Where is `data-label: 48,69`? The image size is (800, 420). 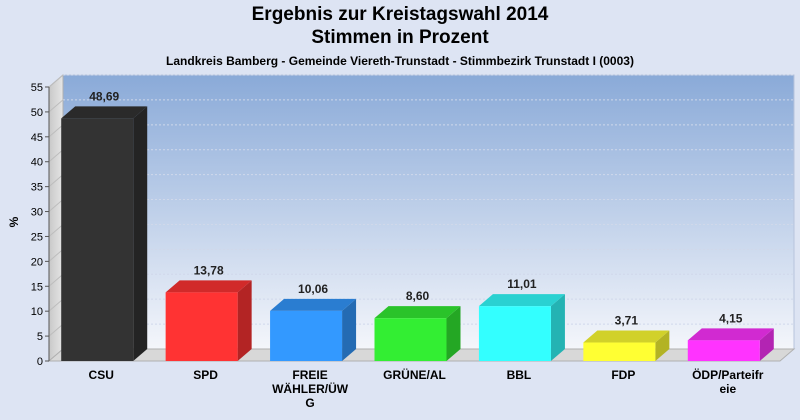
data-label: 48,69 is located at coordinates (104, 96).